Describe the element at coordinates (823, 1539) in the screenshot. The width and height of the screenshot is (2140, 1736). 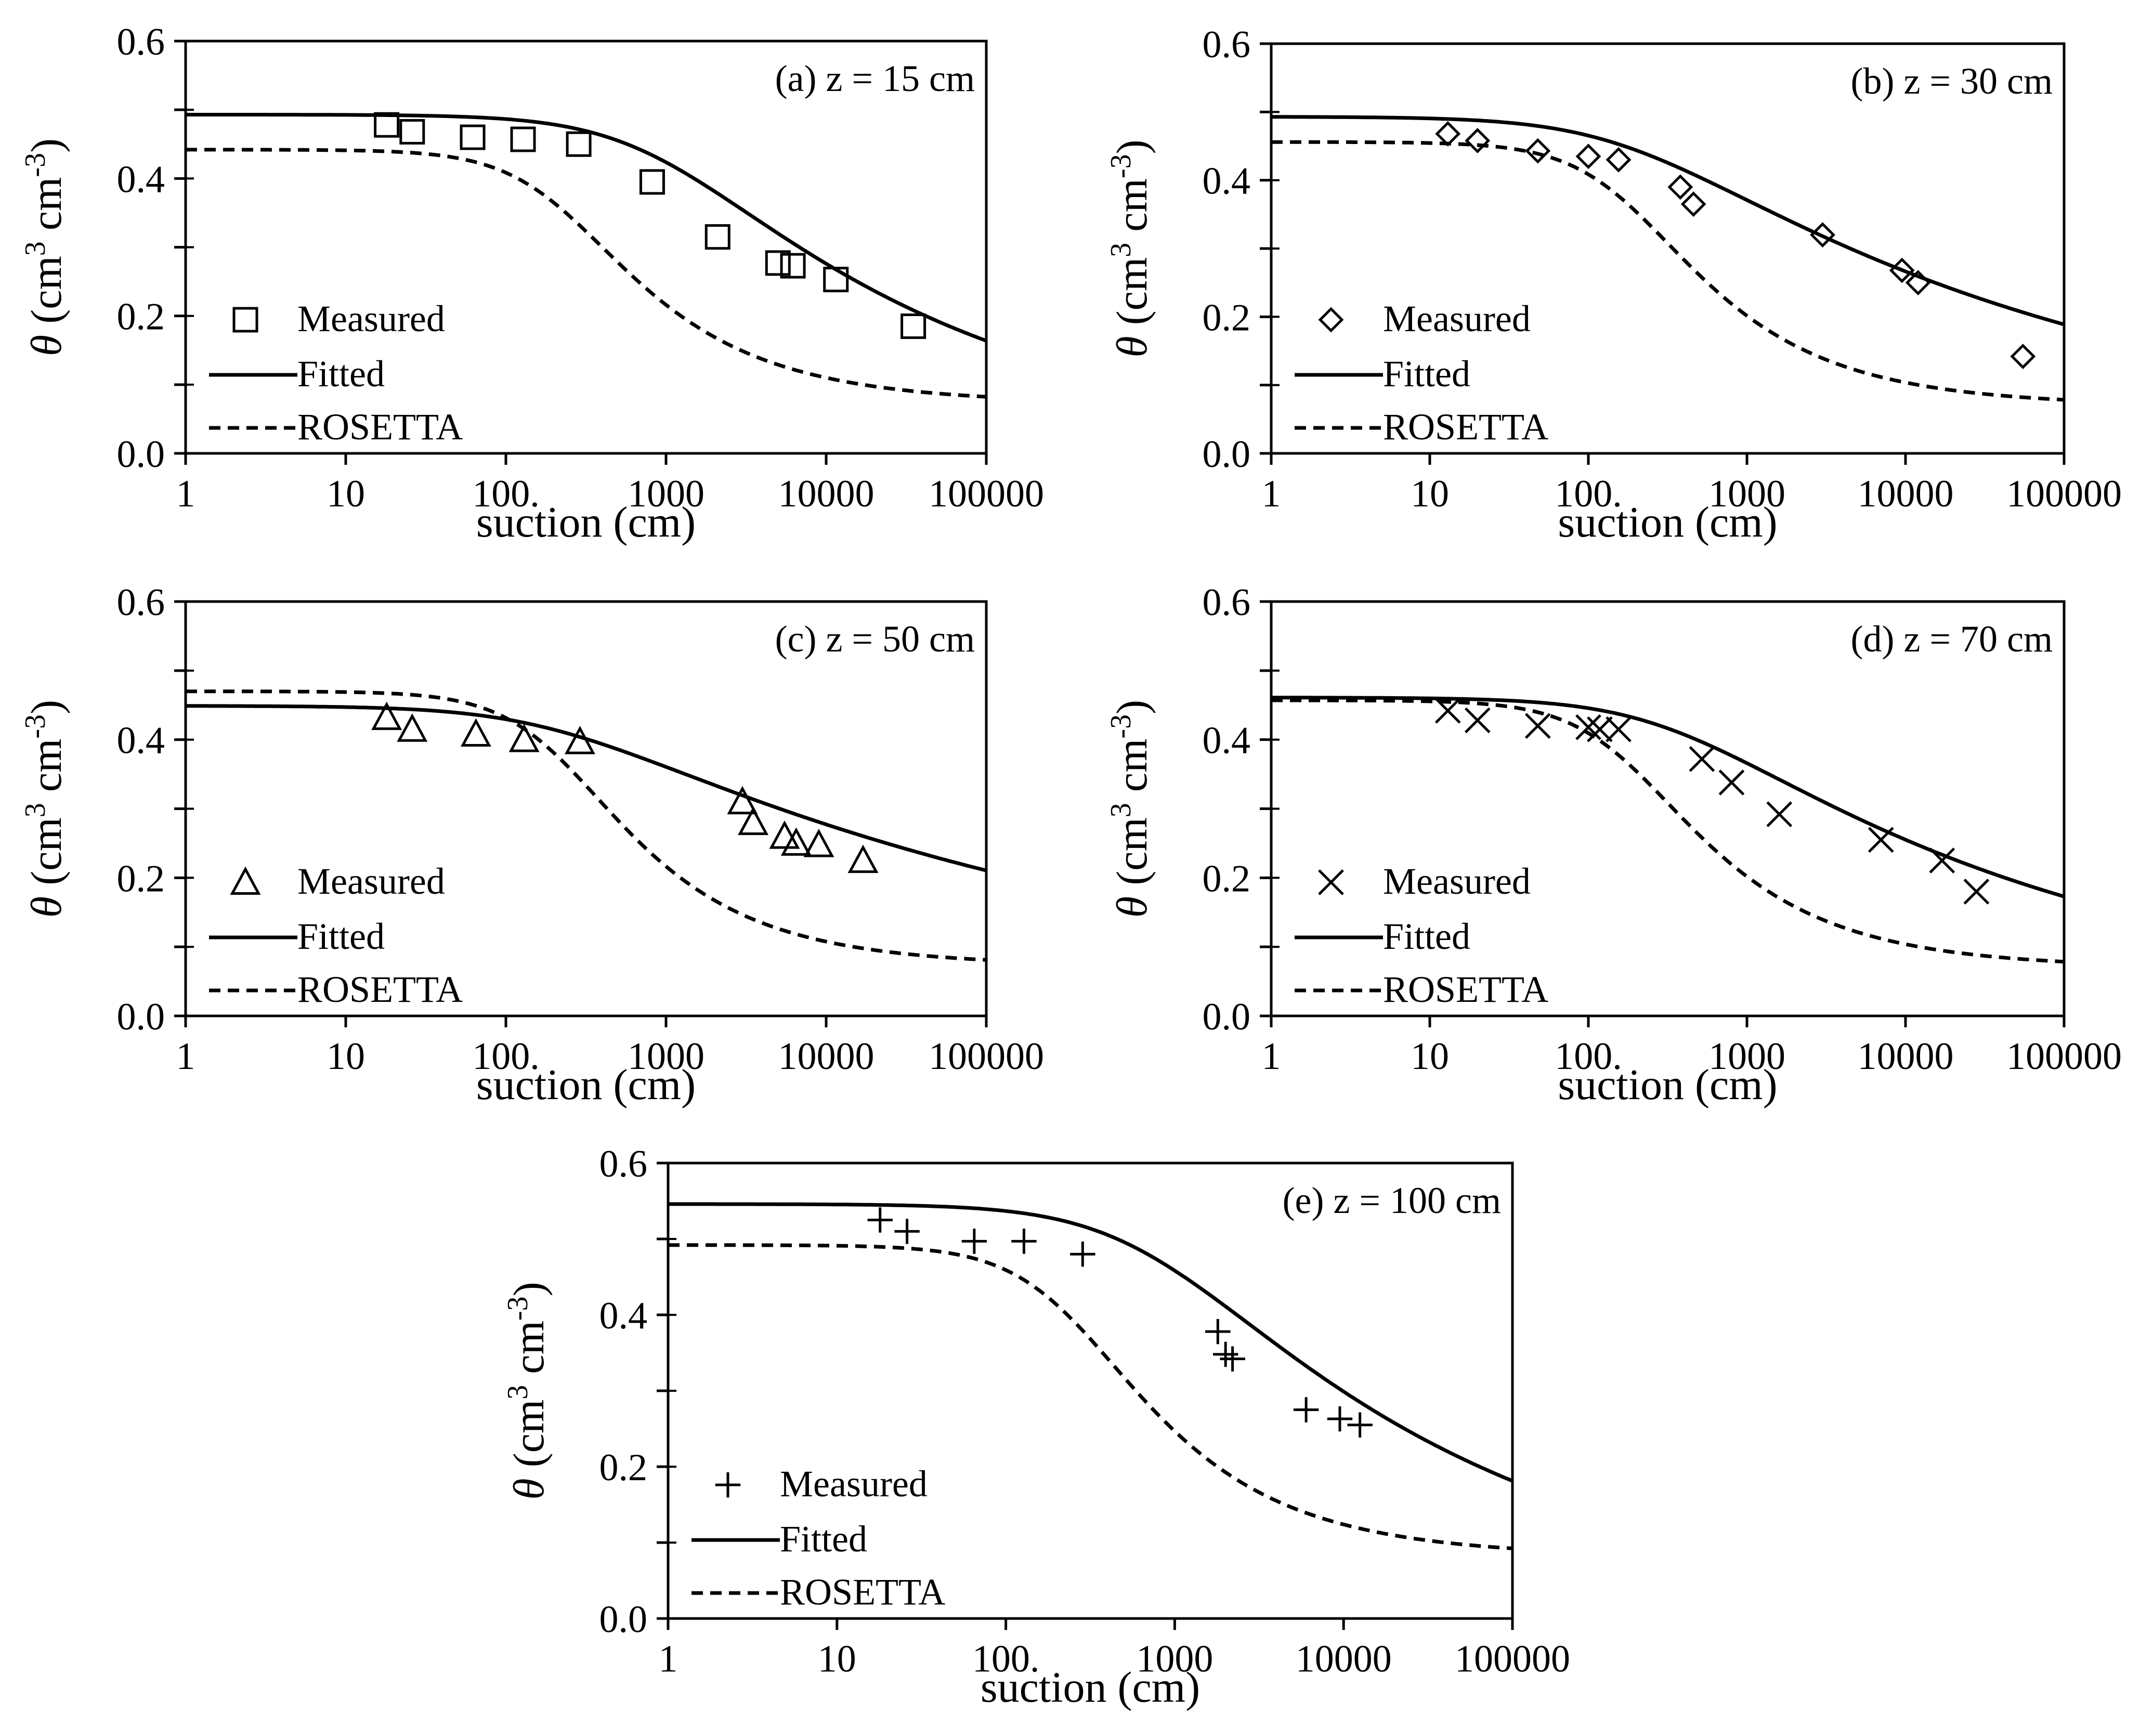
I see `panel-e-legend-fitted-label: Fitted` at that location.